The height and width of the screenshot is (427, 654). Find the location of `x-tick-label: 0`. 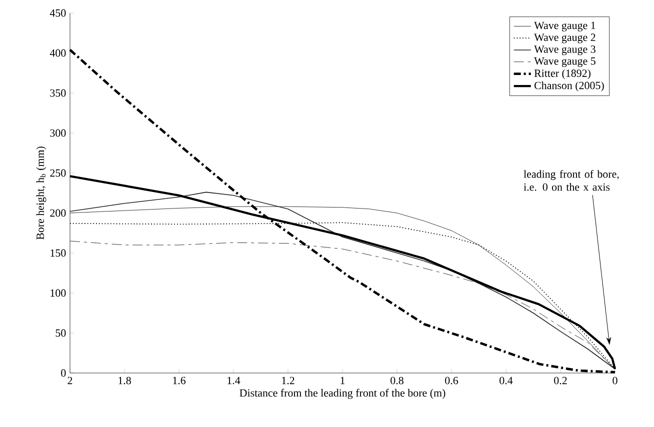

x-tick-label: 0 is located at coordinates (615, 380).